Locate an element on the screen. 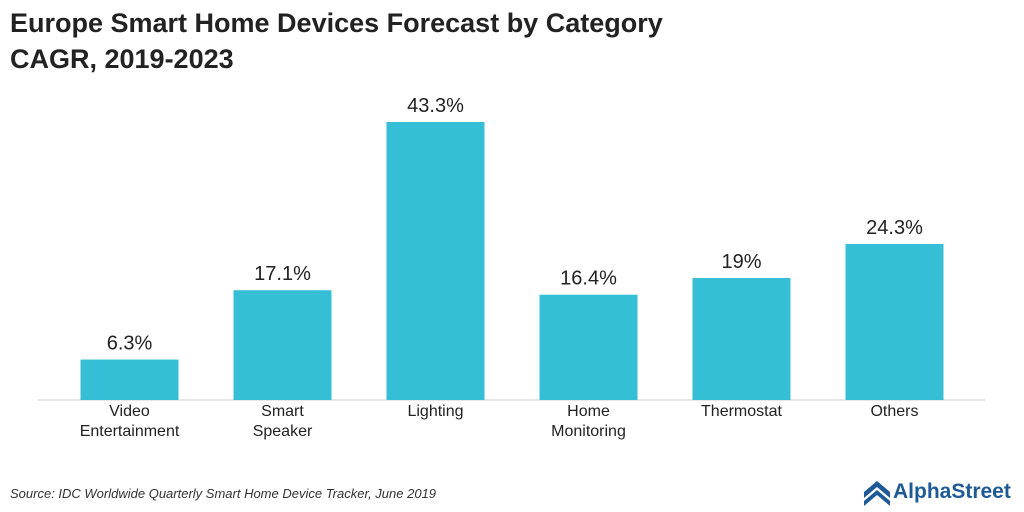 Image resolution: width=1024 pixels, height=512 pixels. value-label: 6.3% is located at coordinates (130, 344).